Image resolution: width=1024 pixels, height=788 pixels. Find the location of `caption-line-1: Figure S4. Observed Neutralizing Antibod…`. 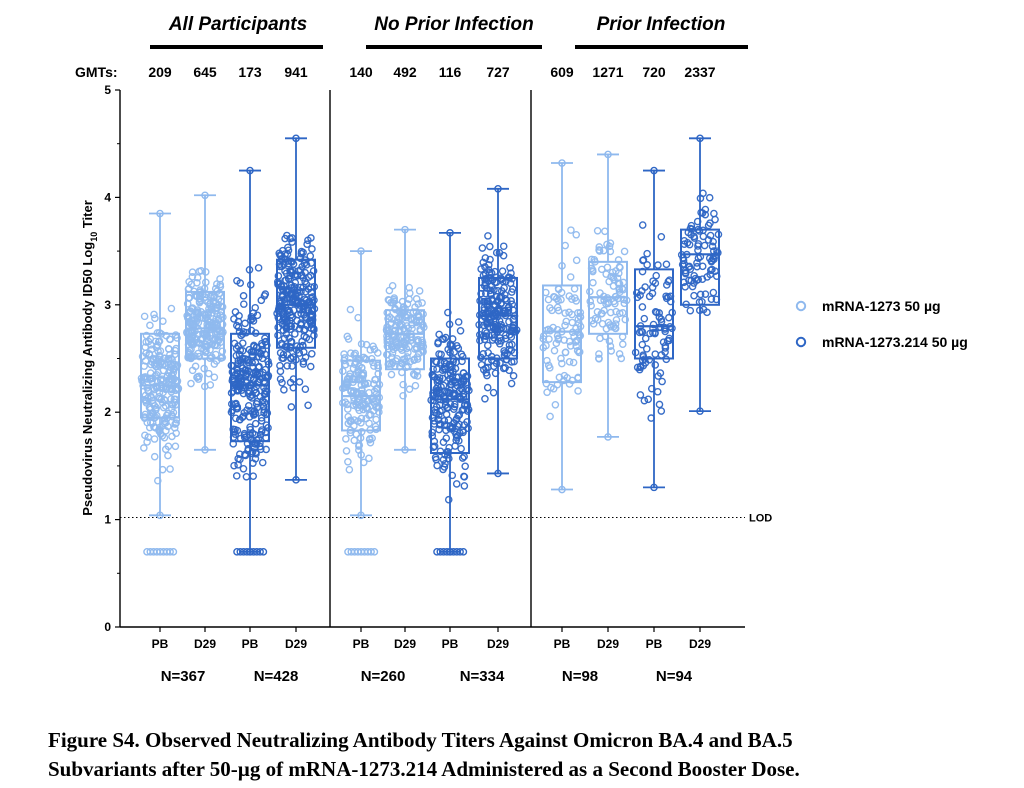

caption-line-1: Figure S4. Observed Neutralizing Antibod… is located at coordinates (420, 740).